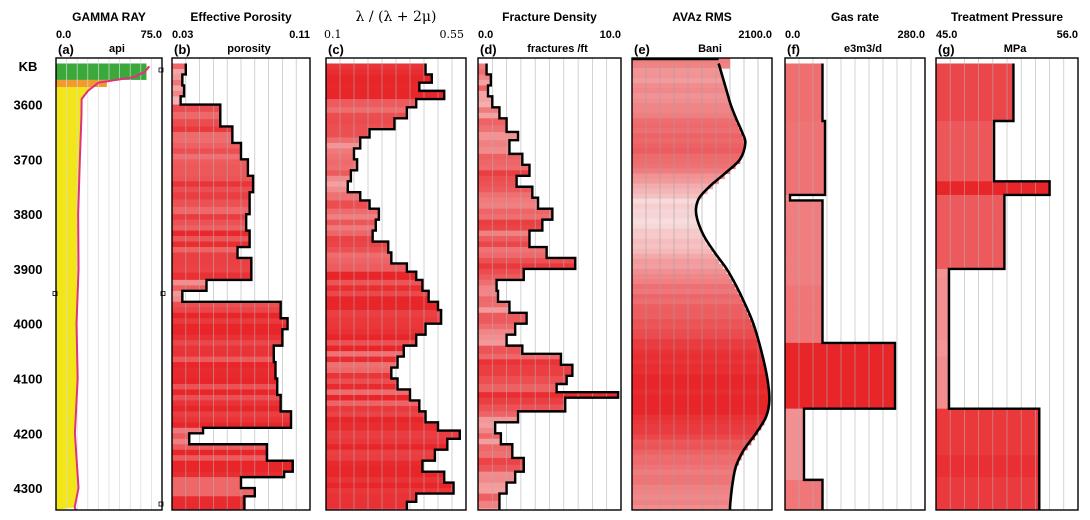 This screenshot has width=1090, height=520. I want to click on depth-tick-label-3600: 3600, so click(28, 105).